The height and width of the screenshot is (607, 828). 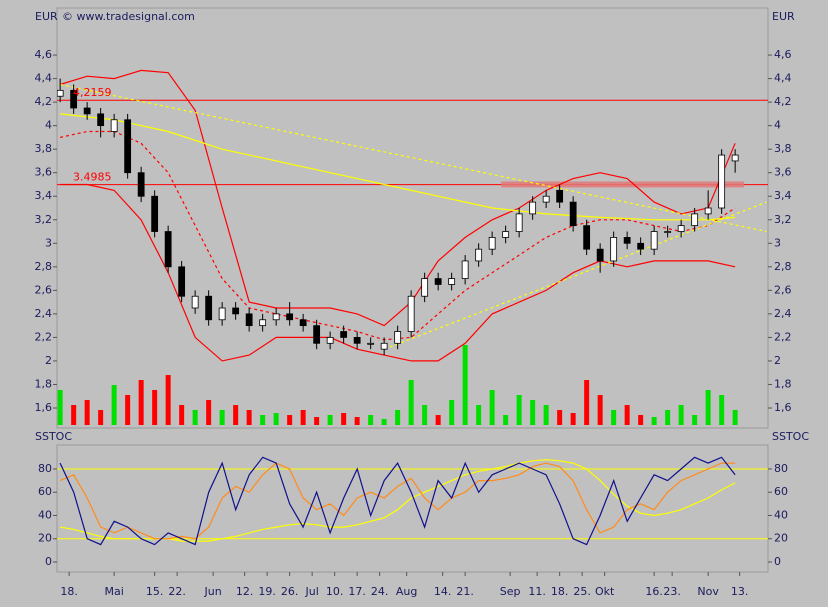 What do you see at coordinates (45, 514) in the screenshot?
I see `y-tick-label: 40` at bounding box center [45, 514].